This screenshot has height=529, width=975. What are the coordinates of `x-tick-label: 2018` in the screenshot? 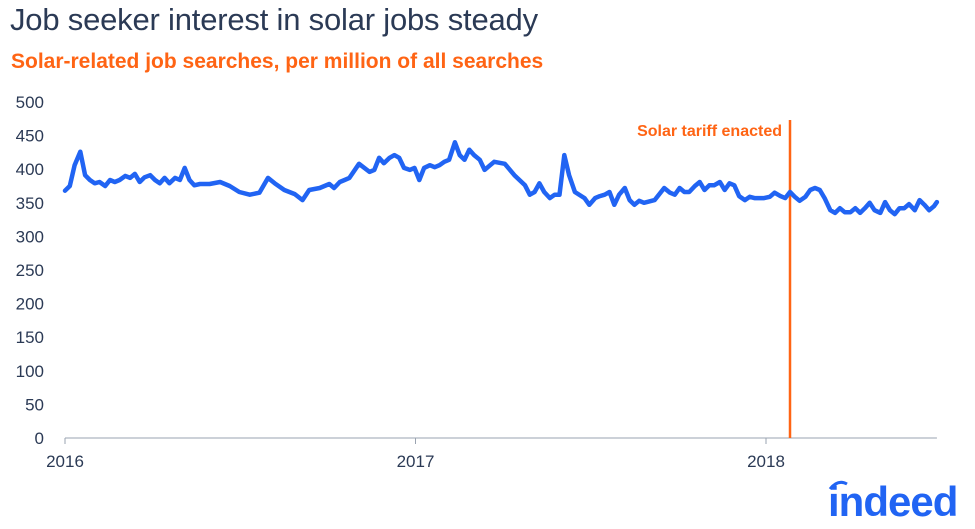 It's located at (766, 461).